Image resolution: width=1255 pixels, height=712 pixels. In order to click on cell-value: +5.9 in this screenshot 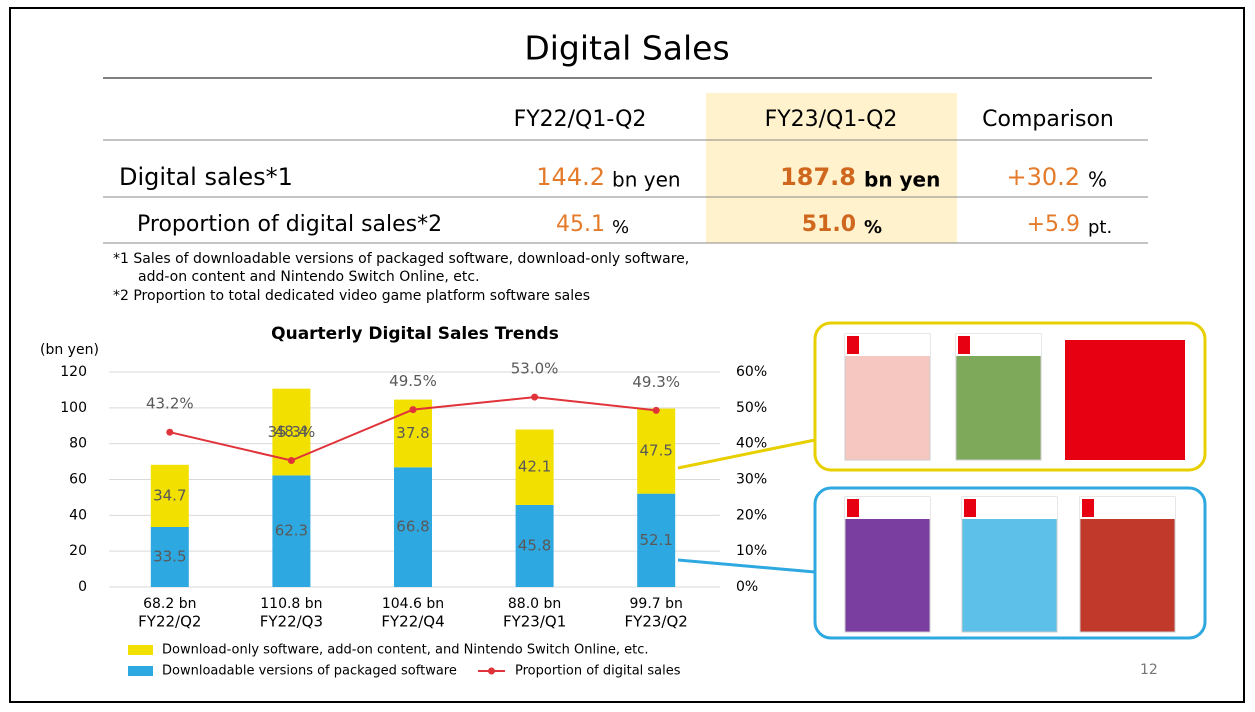, I will do `click(1053, 224)`.